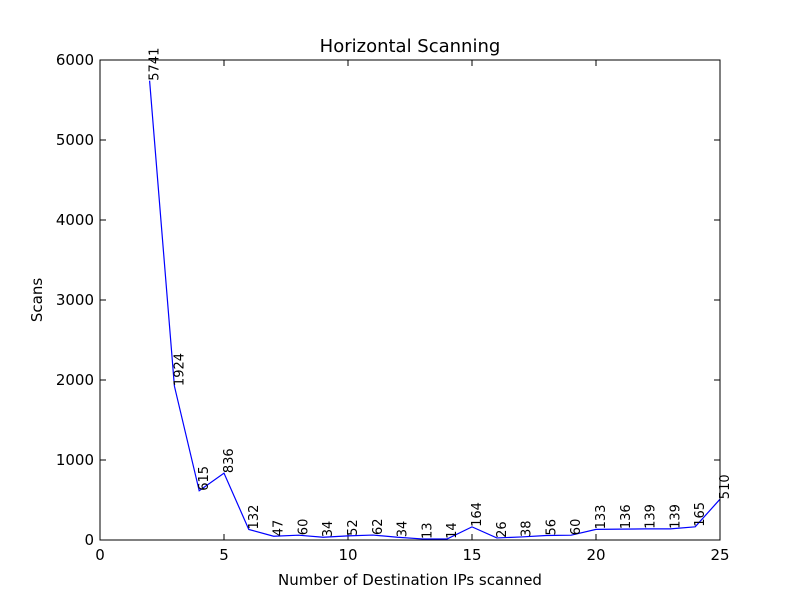 The width and height of the screenshot is (800, 600). Describe the element at coordinates (37, 300) in the screenshot. I see `y-axis-label: Scans` at that location.